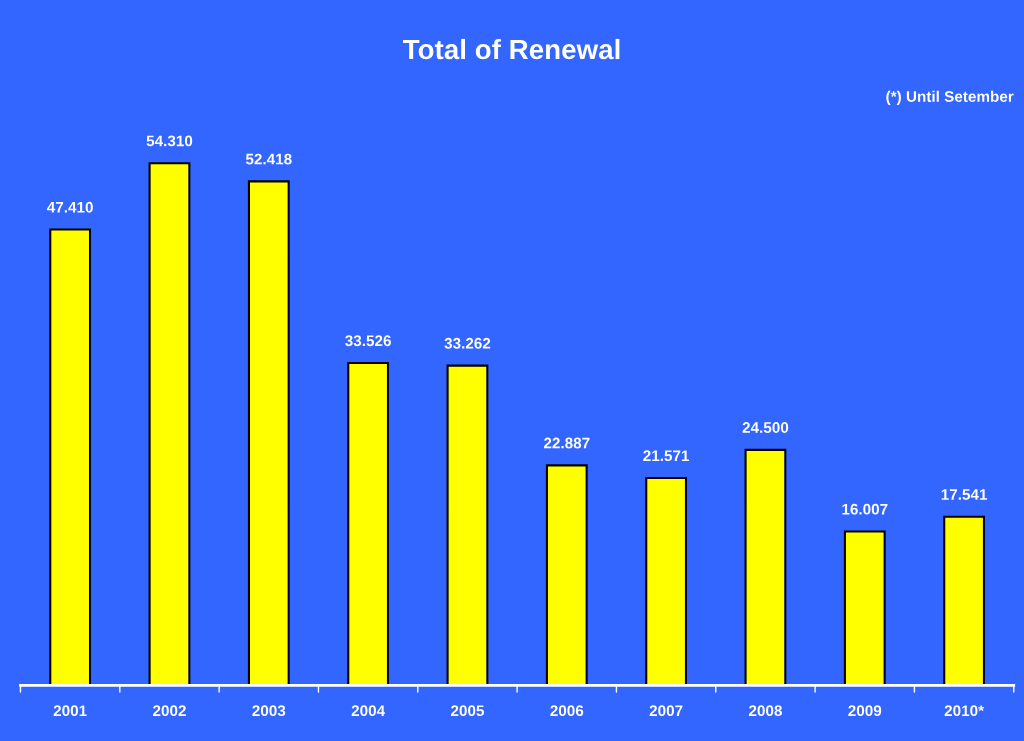 This screenshot has width=1024, height=741. Describe the element at coordinates (765, 711) in the screenshot. I see `x-tick-label: 2008` at that location.